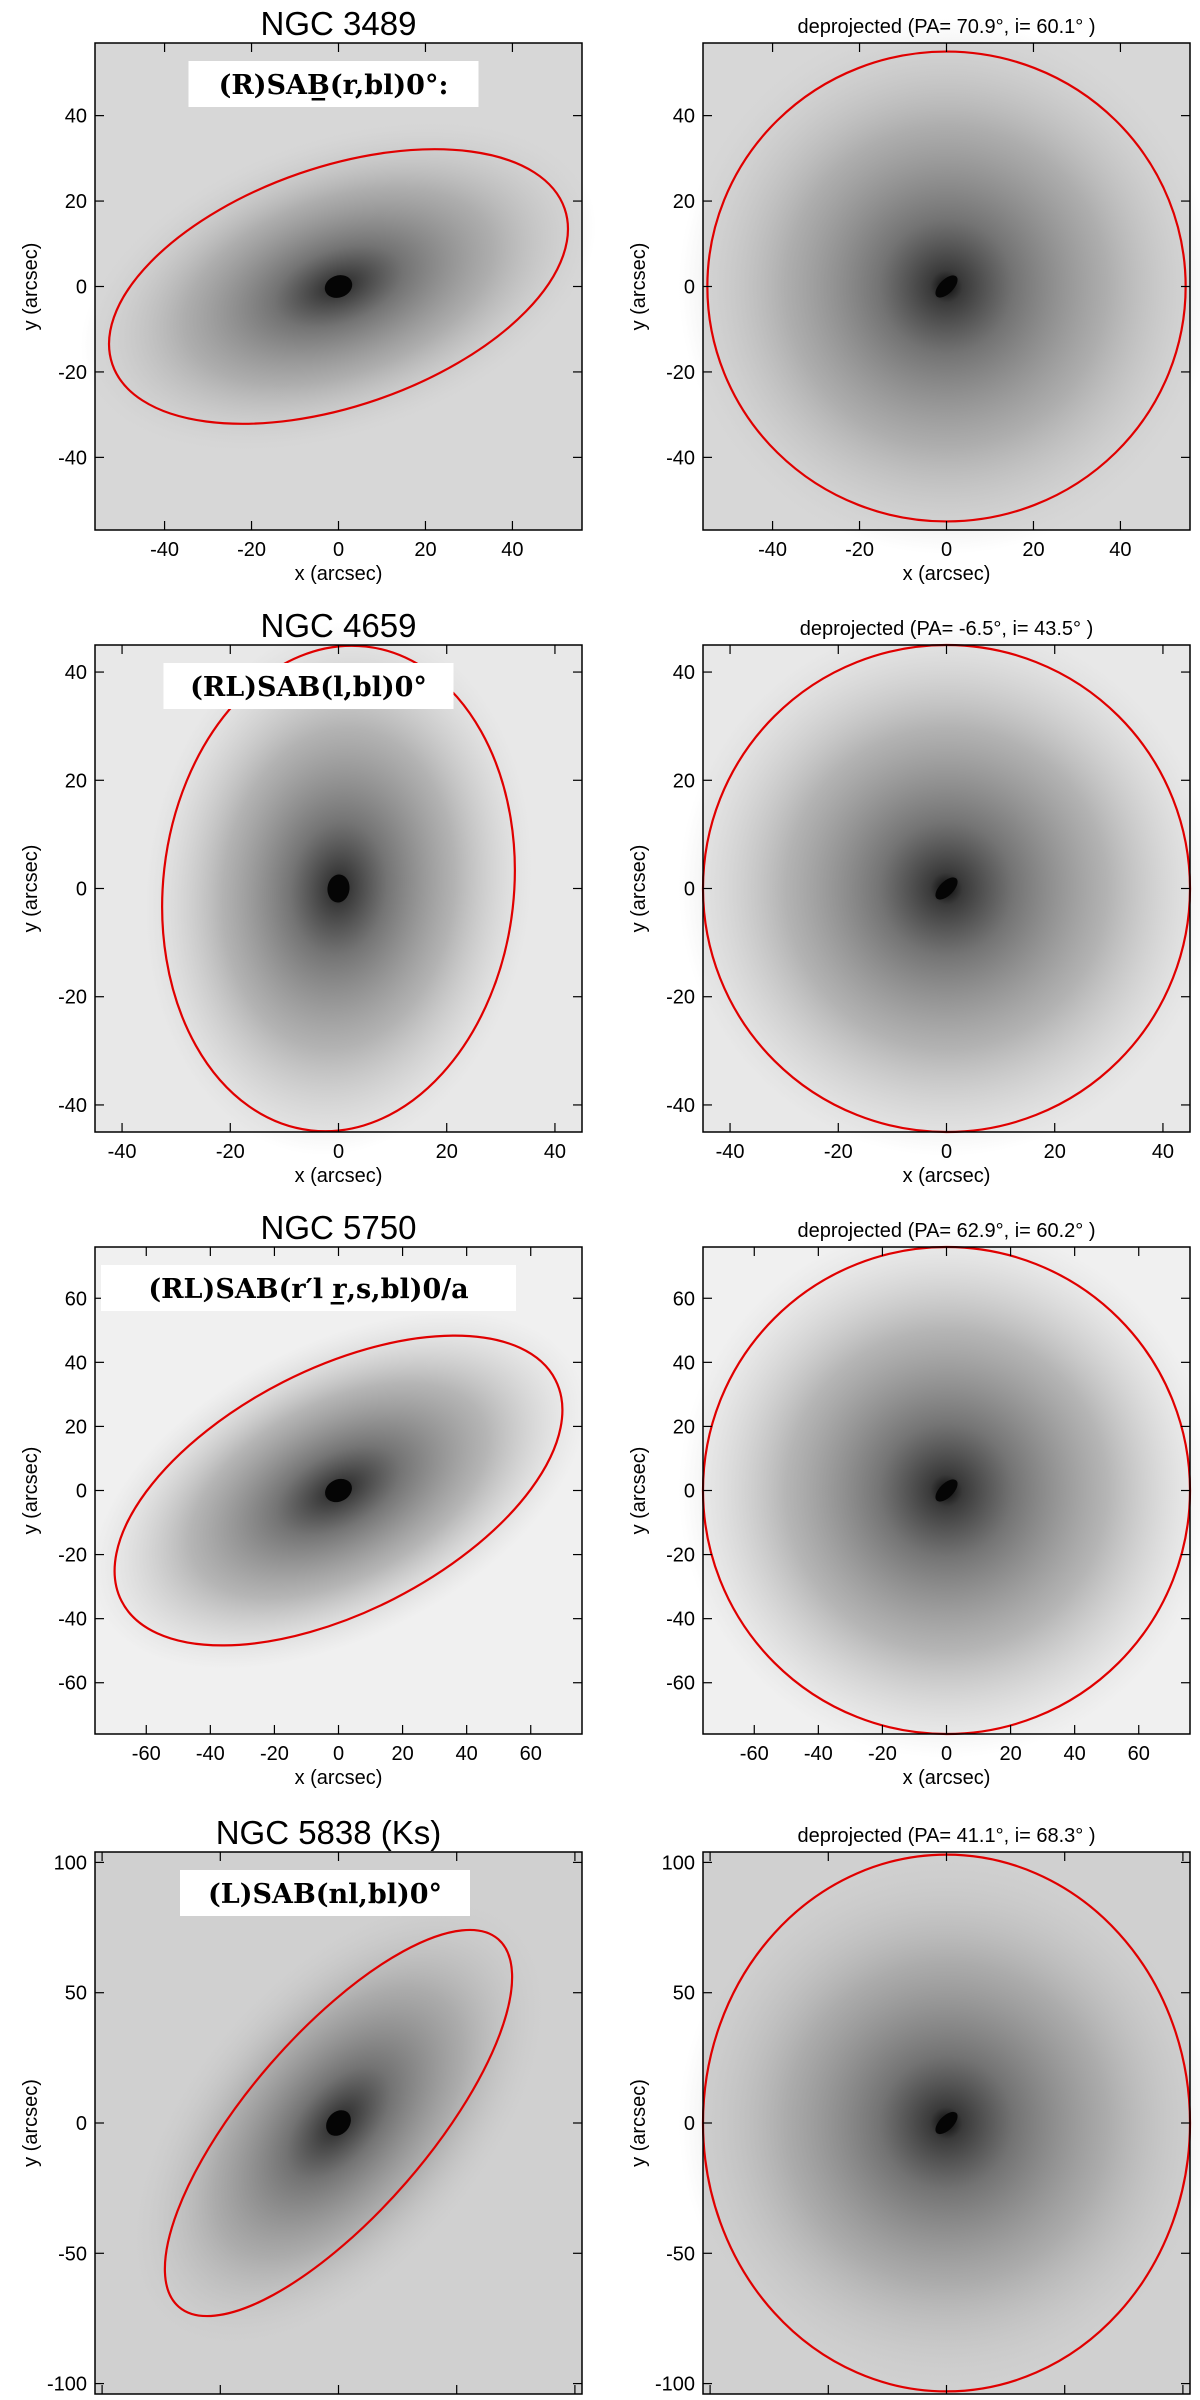 This screenshot has width=1200, height=2400. What do you see at coordinates (946, 27) in the screenshot?
I see `deprojection-title: deprojected (PA= 70.9°, i= 60.1° )` at bounding box center [946, 27].